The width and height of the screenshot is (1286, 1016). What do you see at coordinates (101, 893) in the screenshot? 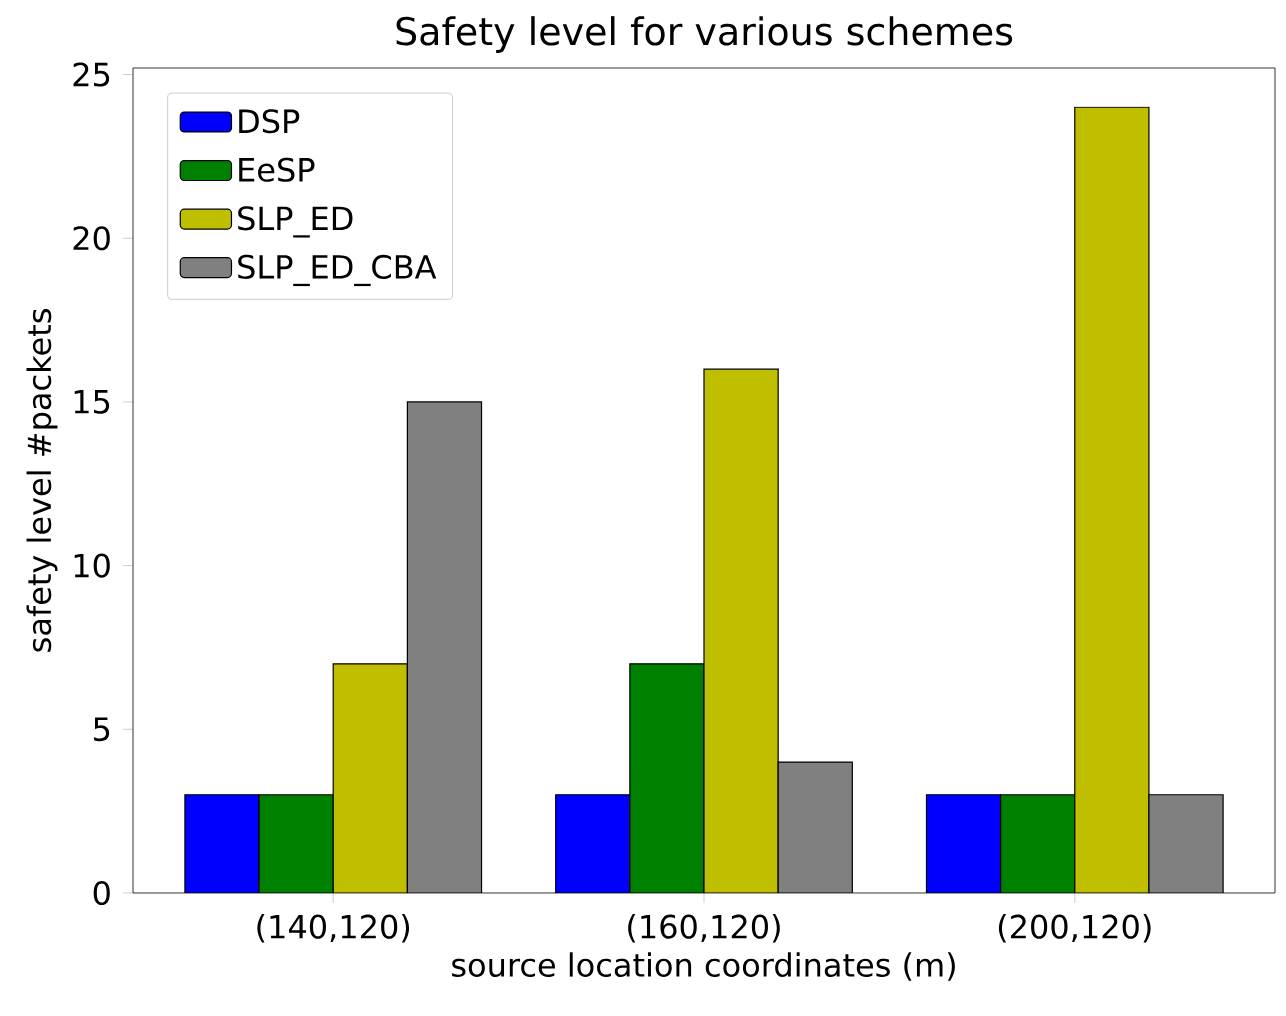
I see `y-tick-label: 0` at bounding box center [101, 893].